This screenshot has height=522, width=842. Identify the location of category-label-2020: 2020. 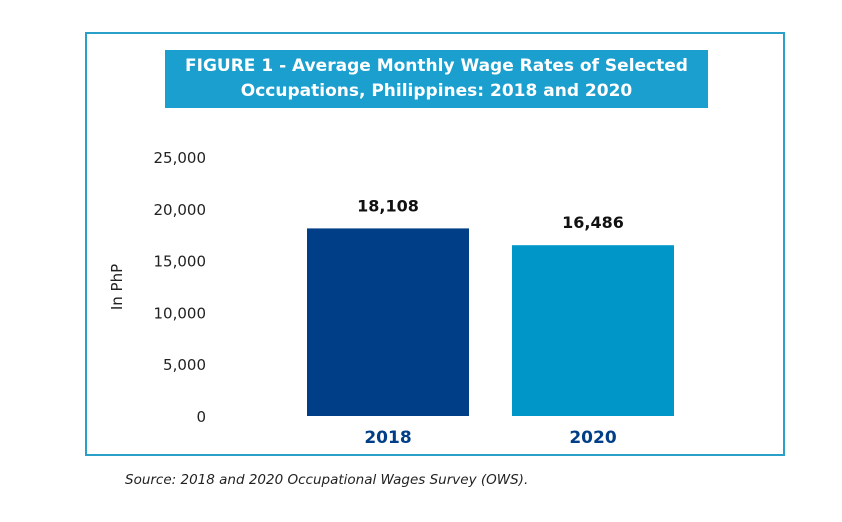
(592, 438).